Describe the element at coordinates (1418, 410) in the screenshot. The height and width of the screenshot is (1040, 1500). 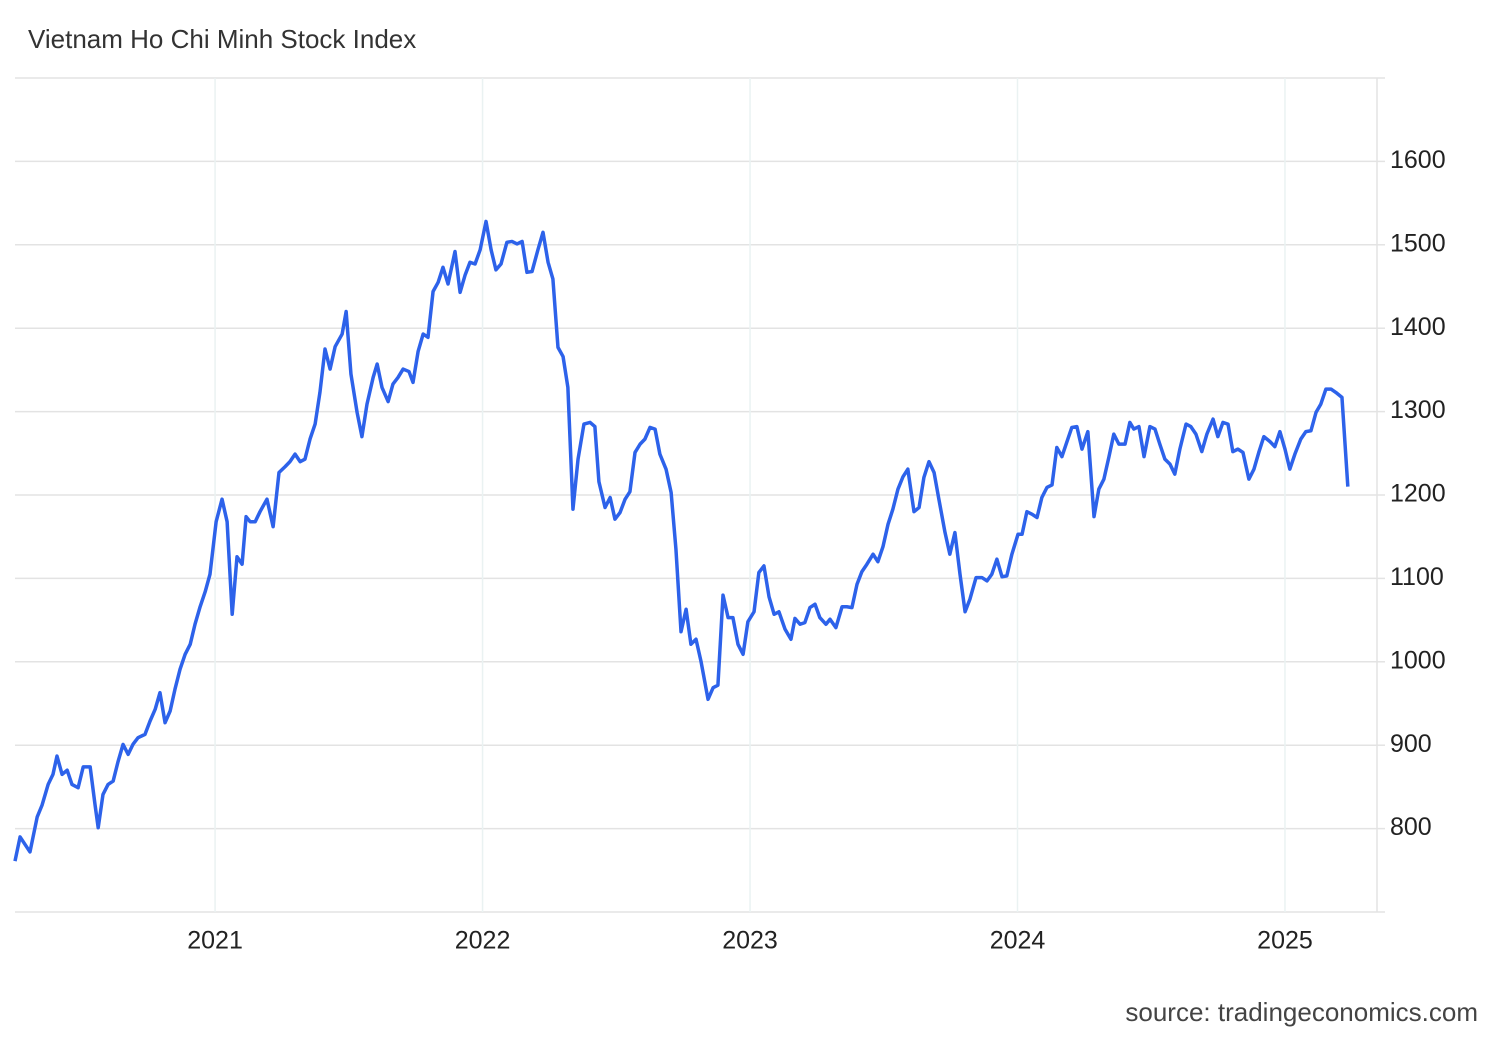
I see `y-tick-label: 1300` at that location.